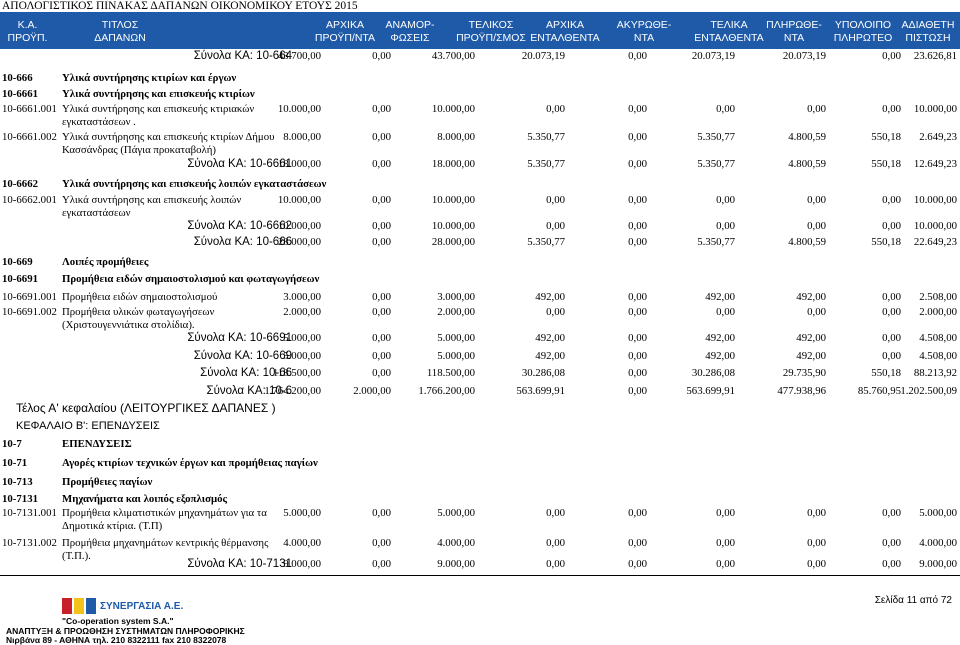 This screenshot has width=960, height=645. Describe the element at coordinates (249, 391) in the screenshot. I see `subtotal-label: Σύνολα ΚΑ: 10-6` at that location.